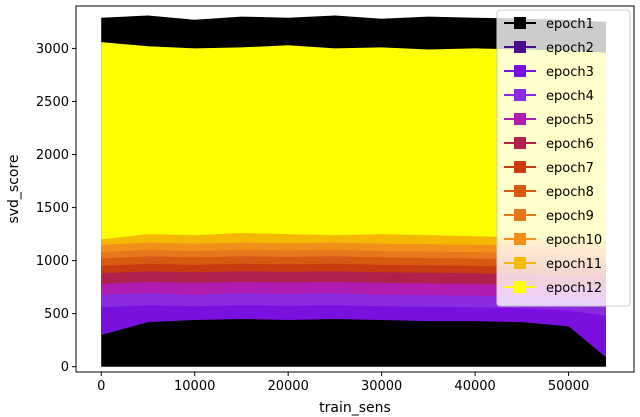 The height and width of the screenshot is (417, 640). What do you see at coordinates (52, 261) in the screenshot?
I see `y-tick-label: 1000` at bounding box center [52, 261].